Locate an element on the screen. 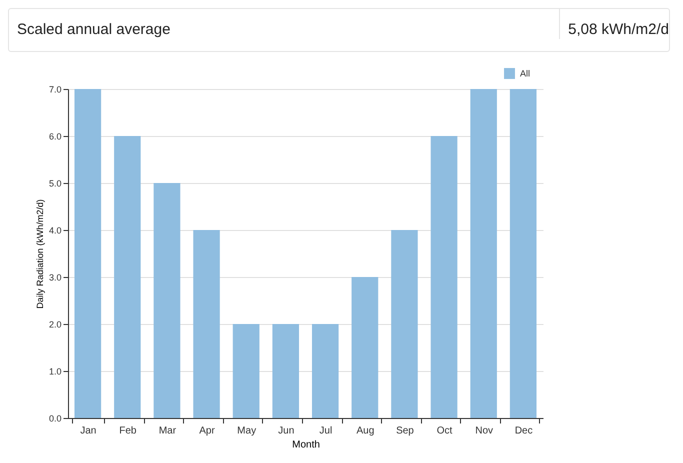 The width and height of the screenshot is (683, 463). text: 5,08 kWh/m2/d is located at coordinates (614, 24).